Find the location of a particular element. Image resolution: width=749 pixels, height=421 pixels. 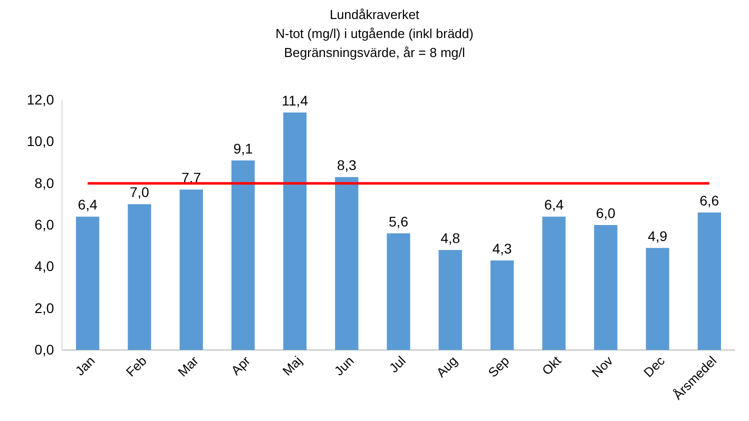

x-tick-label: Aug is located at coordinates (446, 366).